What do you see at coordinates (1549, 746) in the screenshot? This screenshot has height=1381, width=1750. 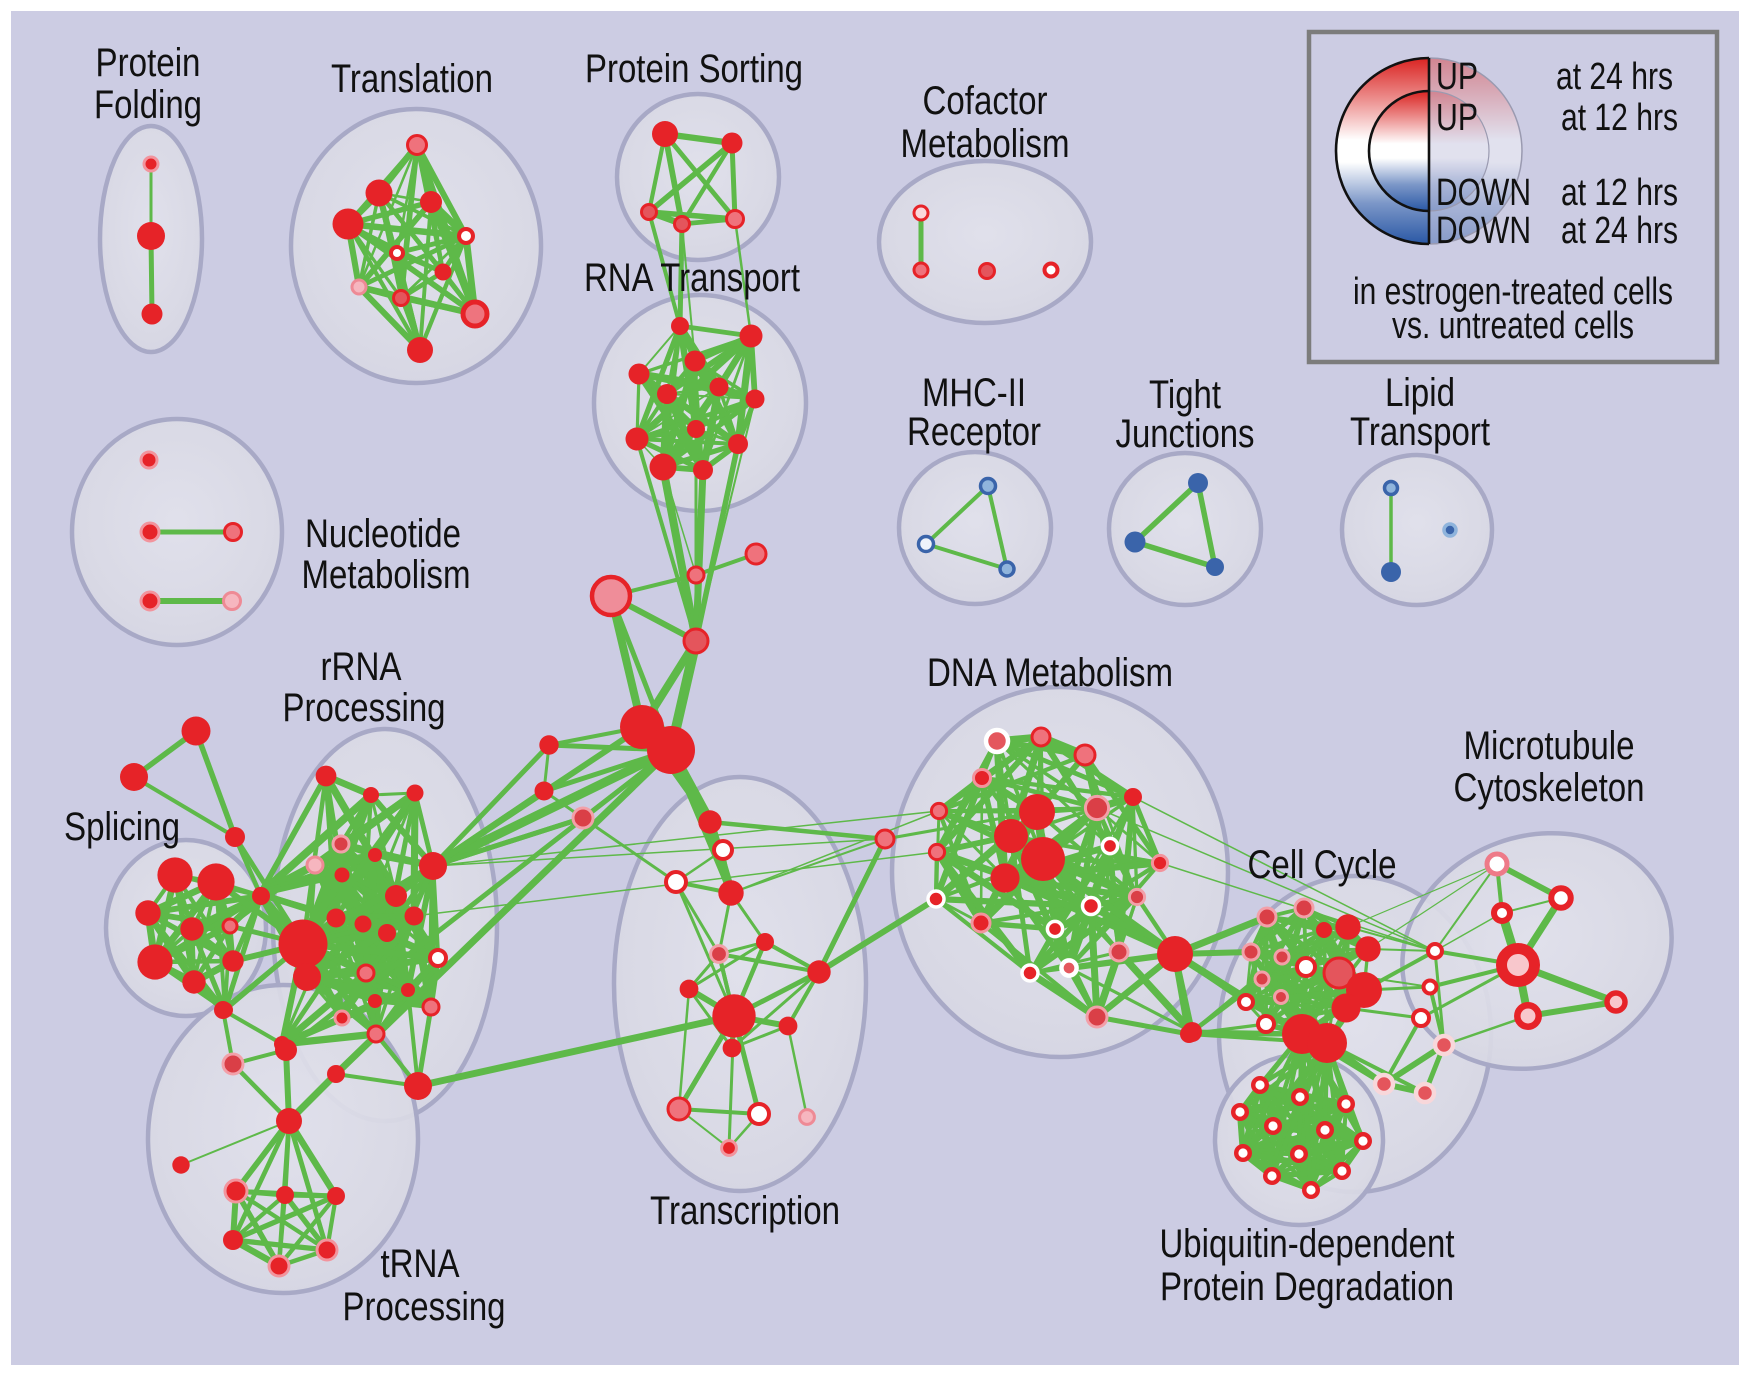 I see `svg-text: Microtubule` at bounding box center [1549, 746].